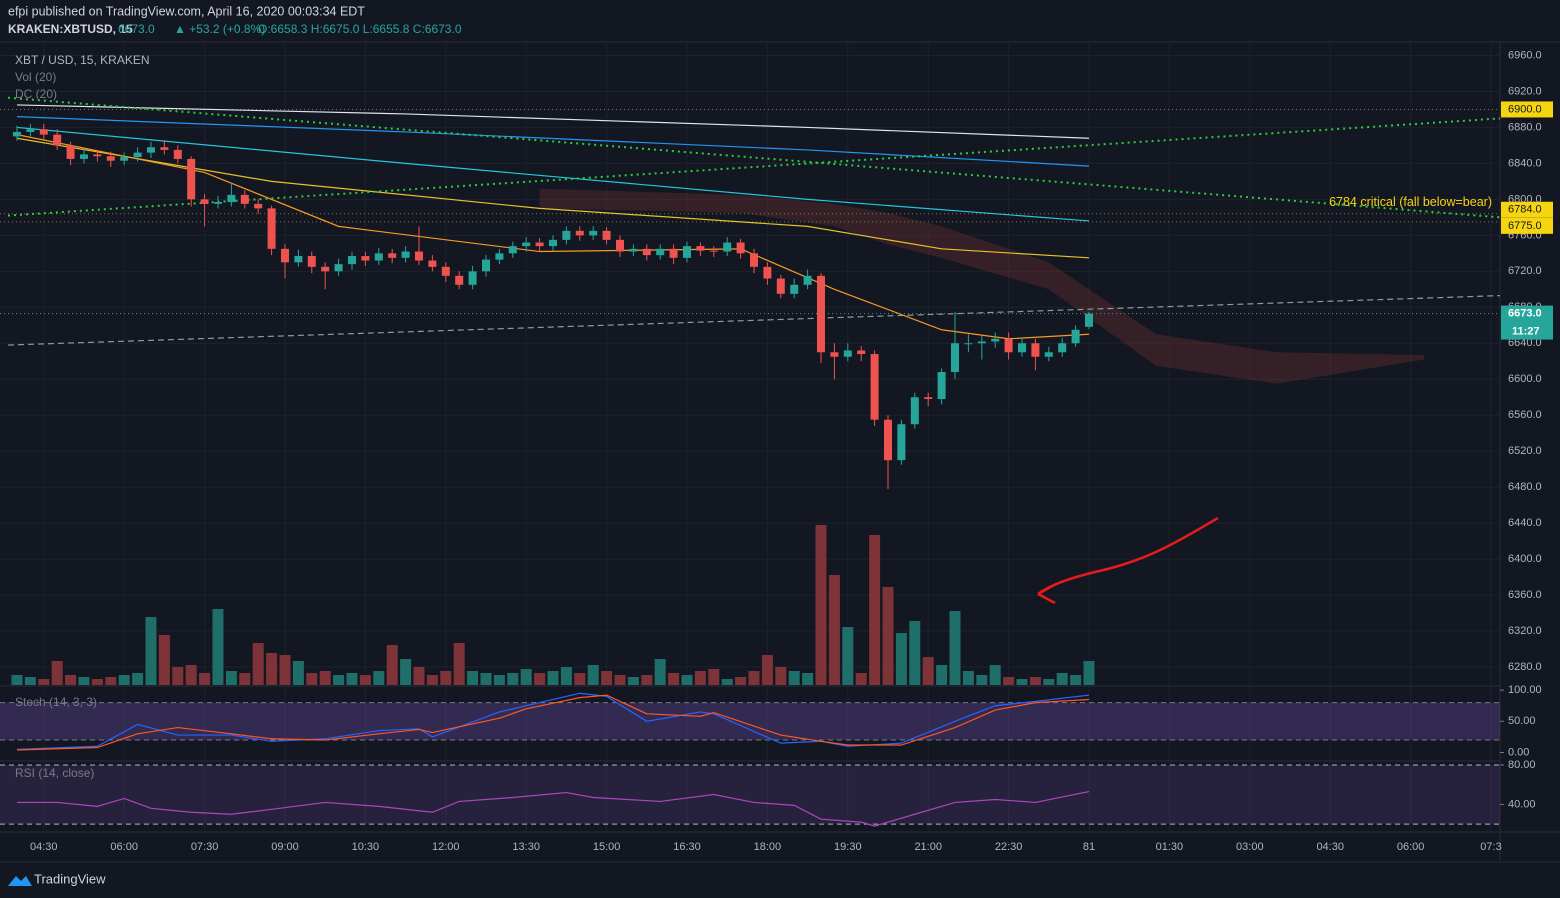 The image size is (1560, 898). I want to click on stoch-name: Stoch (14, 3, 3), so click(56, 702).